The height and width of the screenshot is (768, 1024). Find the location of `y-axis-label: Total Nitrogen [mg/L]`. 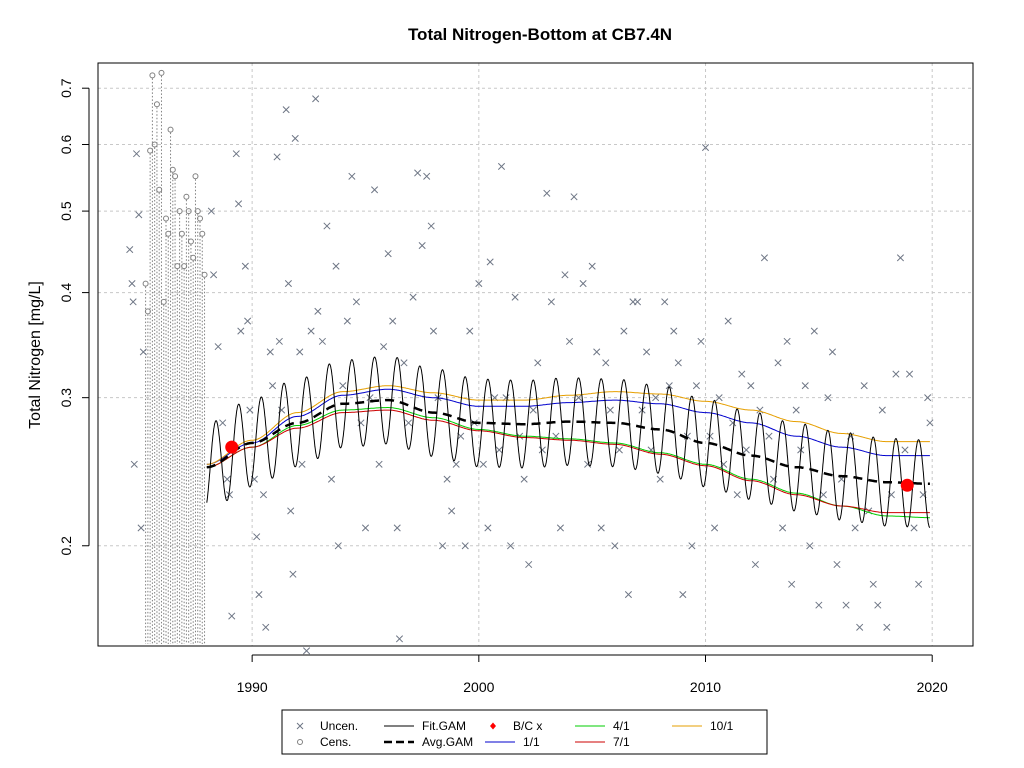

y-axis-label: Total Nitrogen [mg/L] is located at coordinates (35, 355).